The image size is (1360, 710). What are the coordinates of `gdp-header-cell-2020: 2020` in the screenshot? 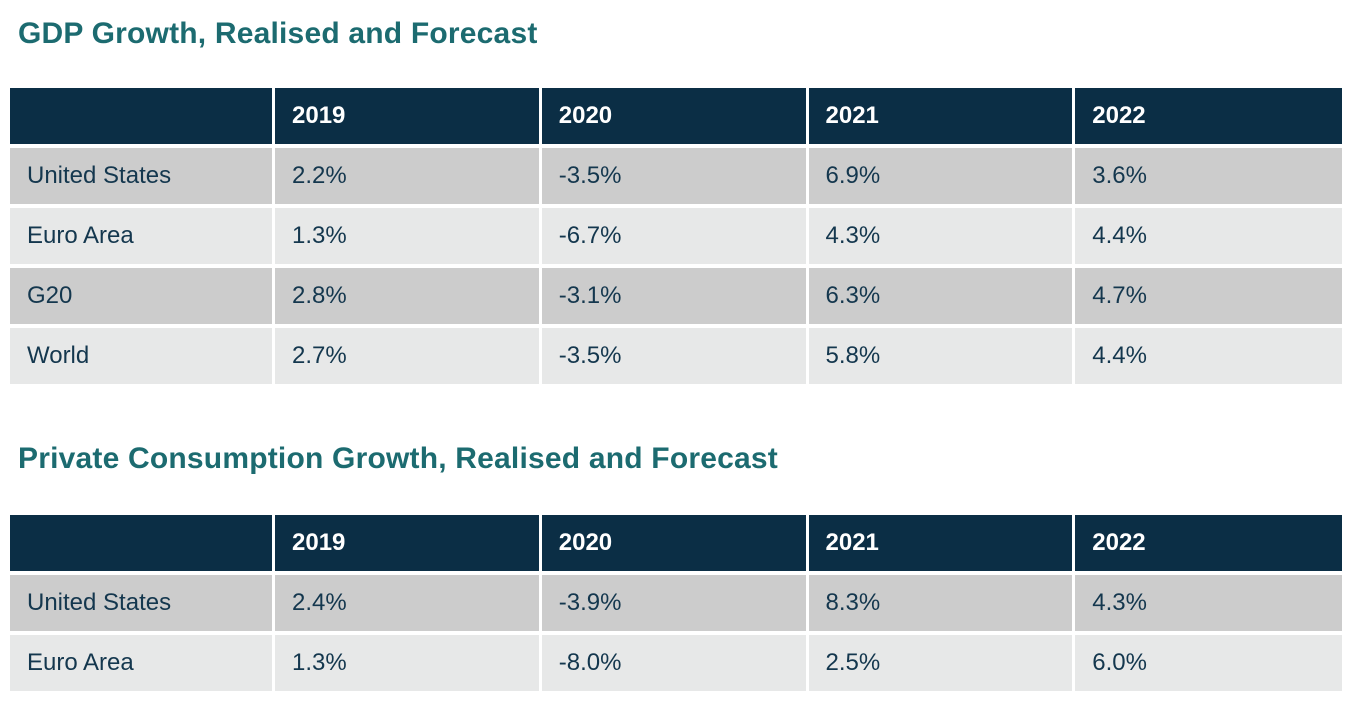 It's located at (675, 116).